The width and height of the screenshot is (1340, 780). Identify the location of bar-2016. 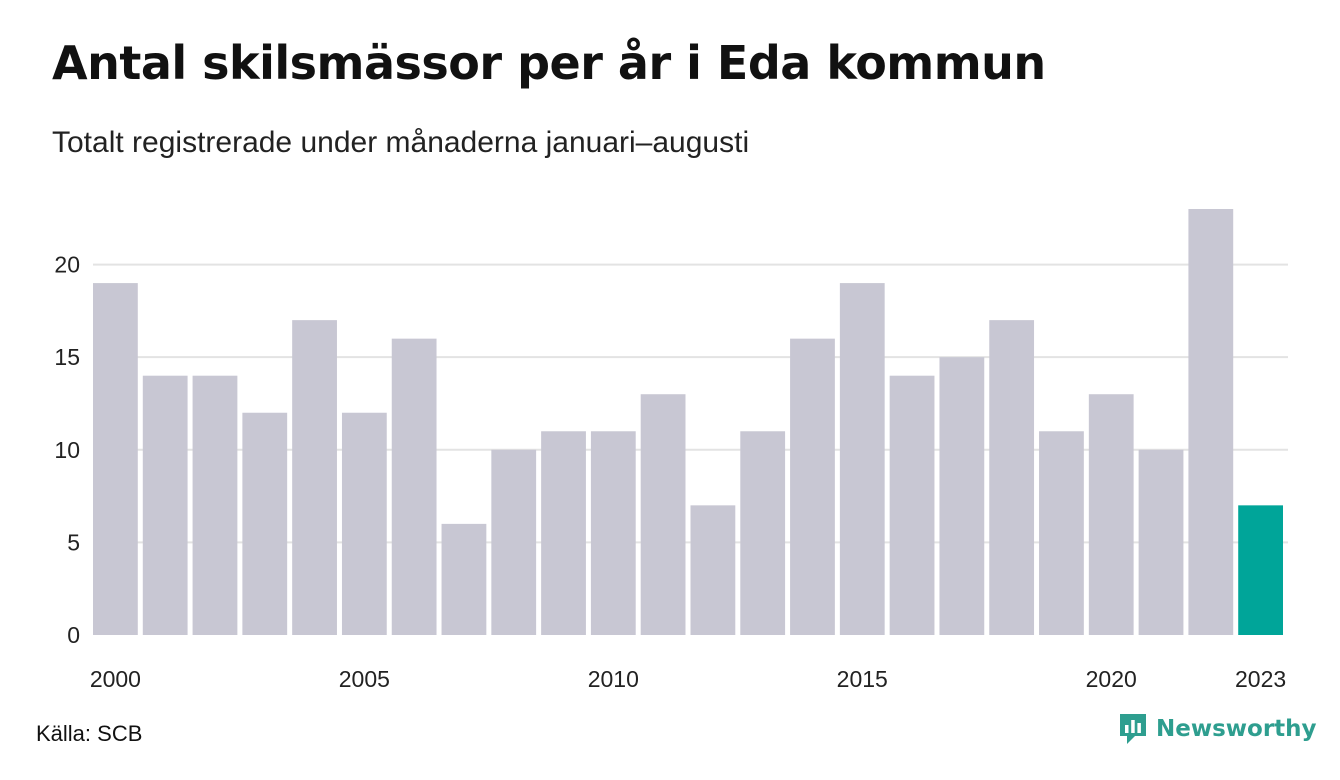
(912, 505).